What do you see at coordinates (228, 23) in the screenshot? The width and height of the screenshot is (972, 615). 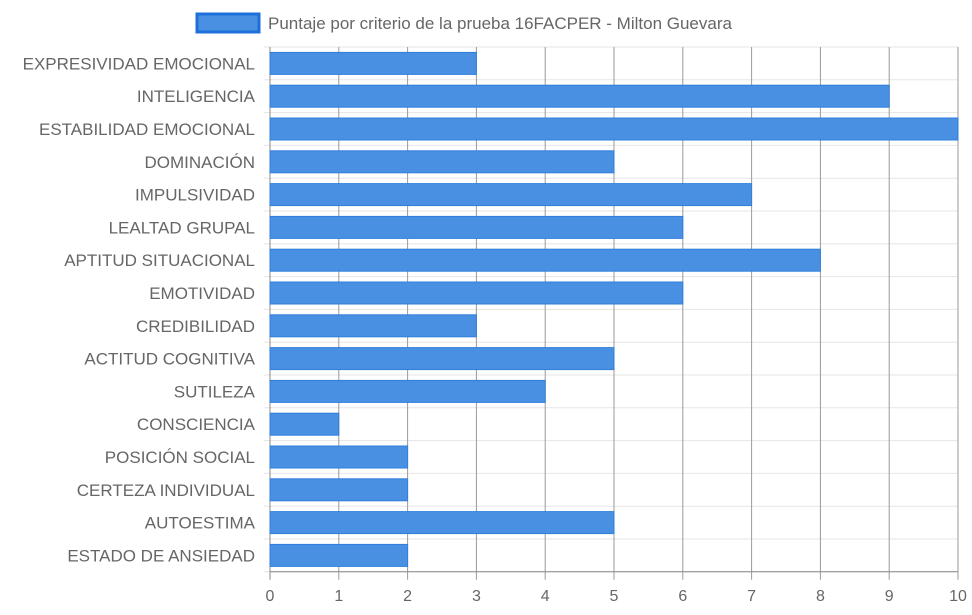 I see `legend-swatch` at bounding box center [228, 23].